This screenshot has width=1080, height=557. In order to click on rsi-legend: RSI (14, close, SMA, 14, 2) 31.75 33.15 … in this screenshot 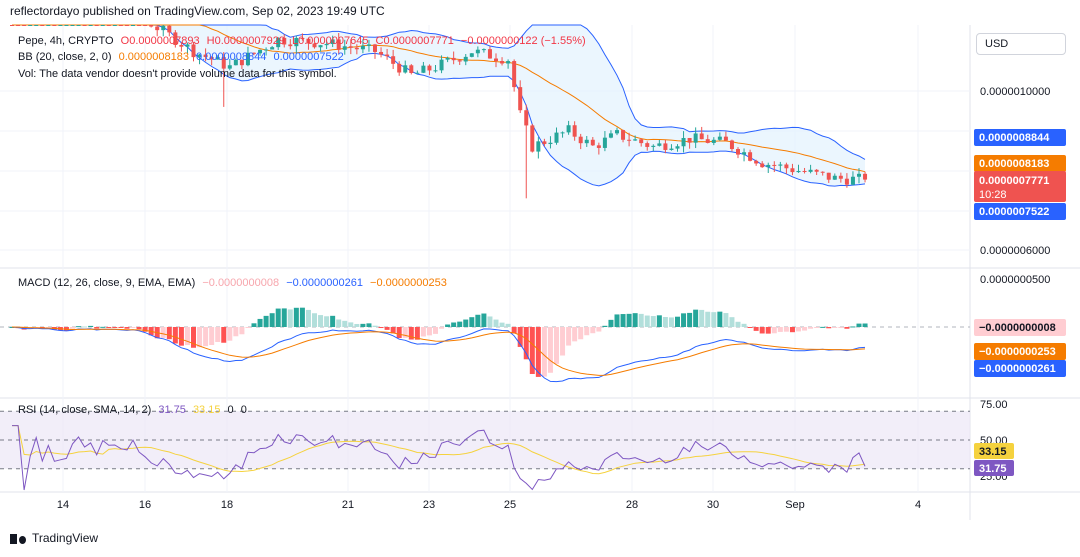, I will do `click(134, 410)`.